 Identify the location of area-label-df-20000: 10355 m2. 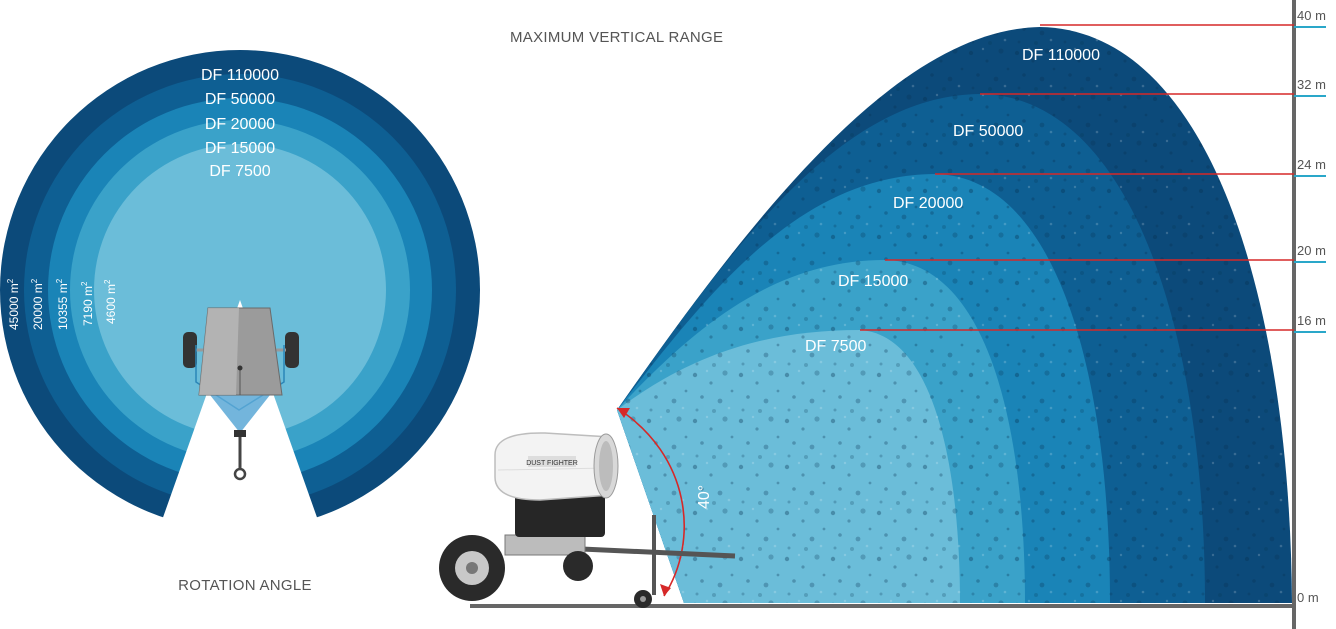
(62, 304).